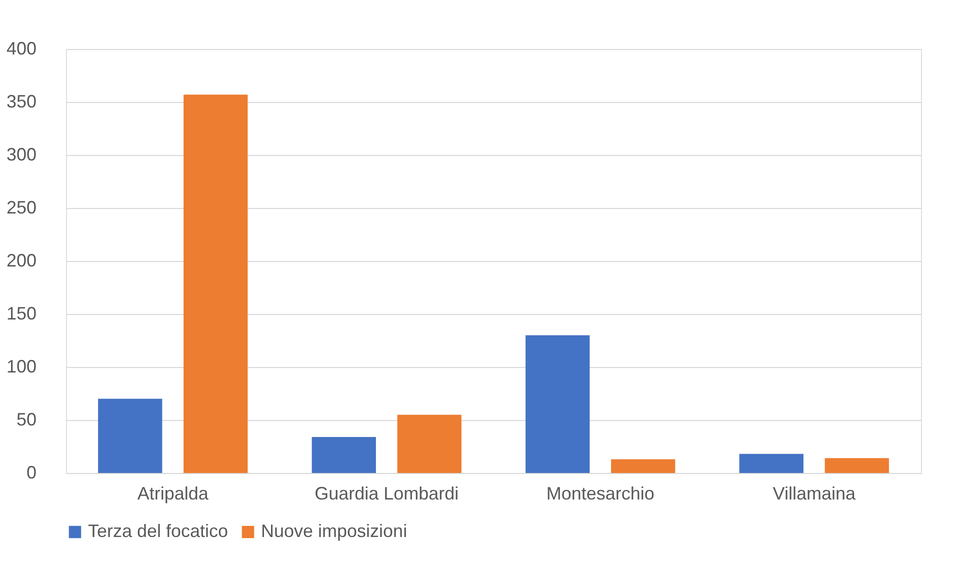 The height and width of the screenshot is (584, 958). I want to click on y-tick-label: 300, so click(21, 154).